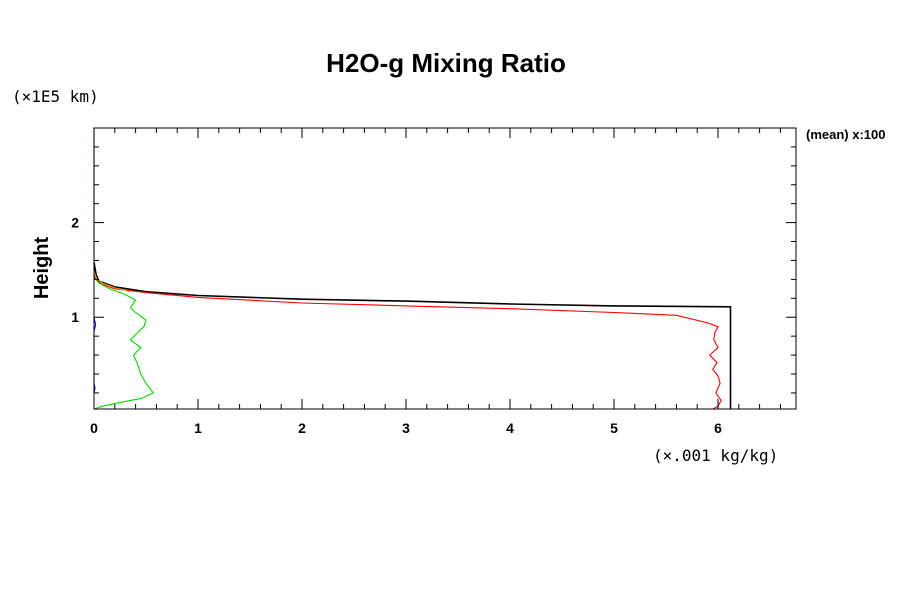 The image size is (900, 600). Describe the element at coordinates (75, 223) in the screenshot. I see `y-tick-label: 2` at that location.